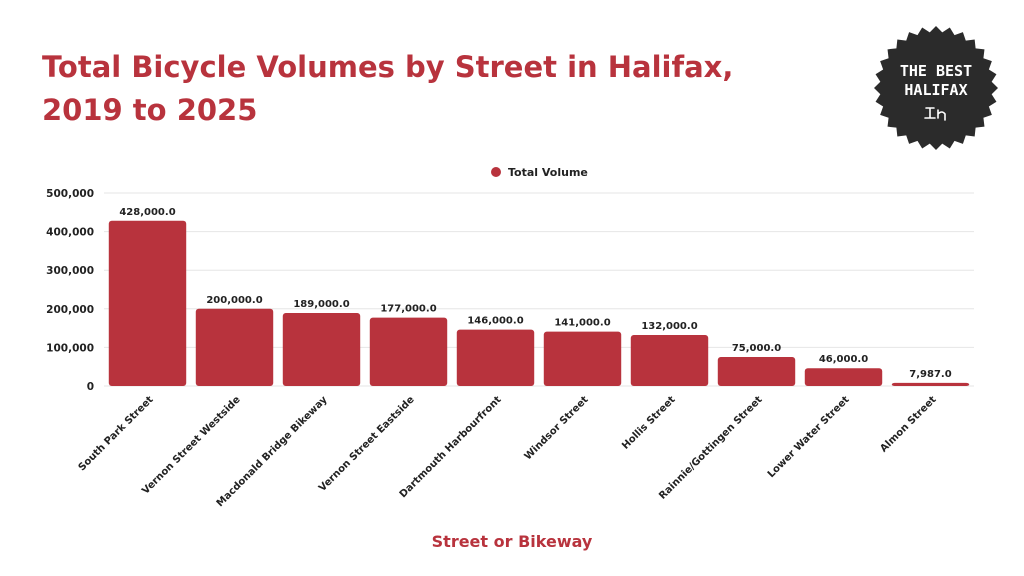  Describe the element at coordinates (669, 326) in the screenshot. I see `data-label: 132,000.0` at that location.